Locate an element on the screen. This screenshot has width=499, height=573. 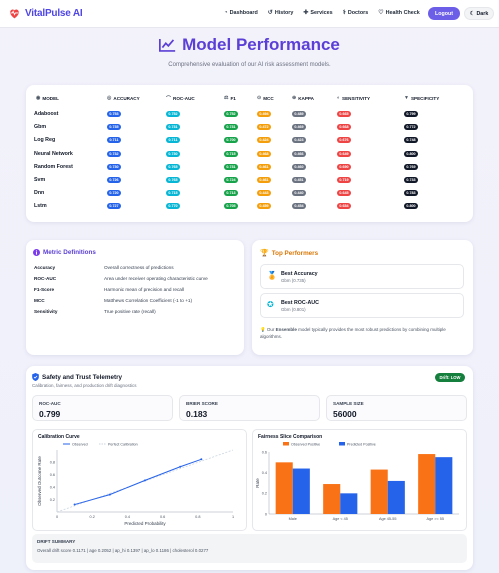
legend-predicted-swatch is located at coordinates (342, 444).